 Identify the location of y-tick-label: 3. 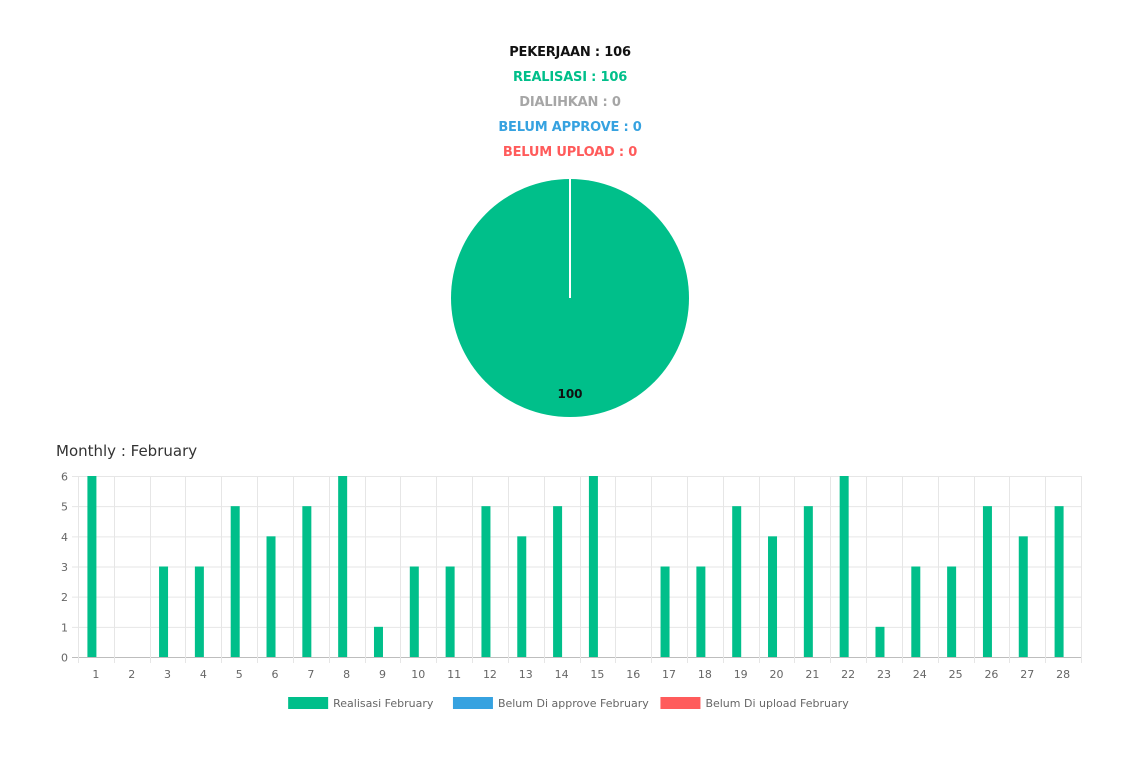
(64, 567).